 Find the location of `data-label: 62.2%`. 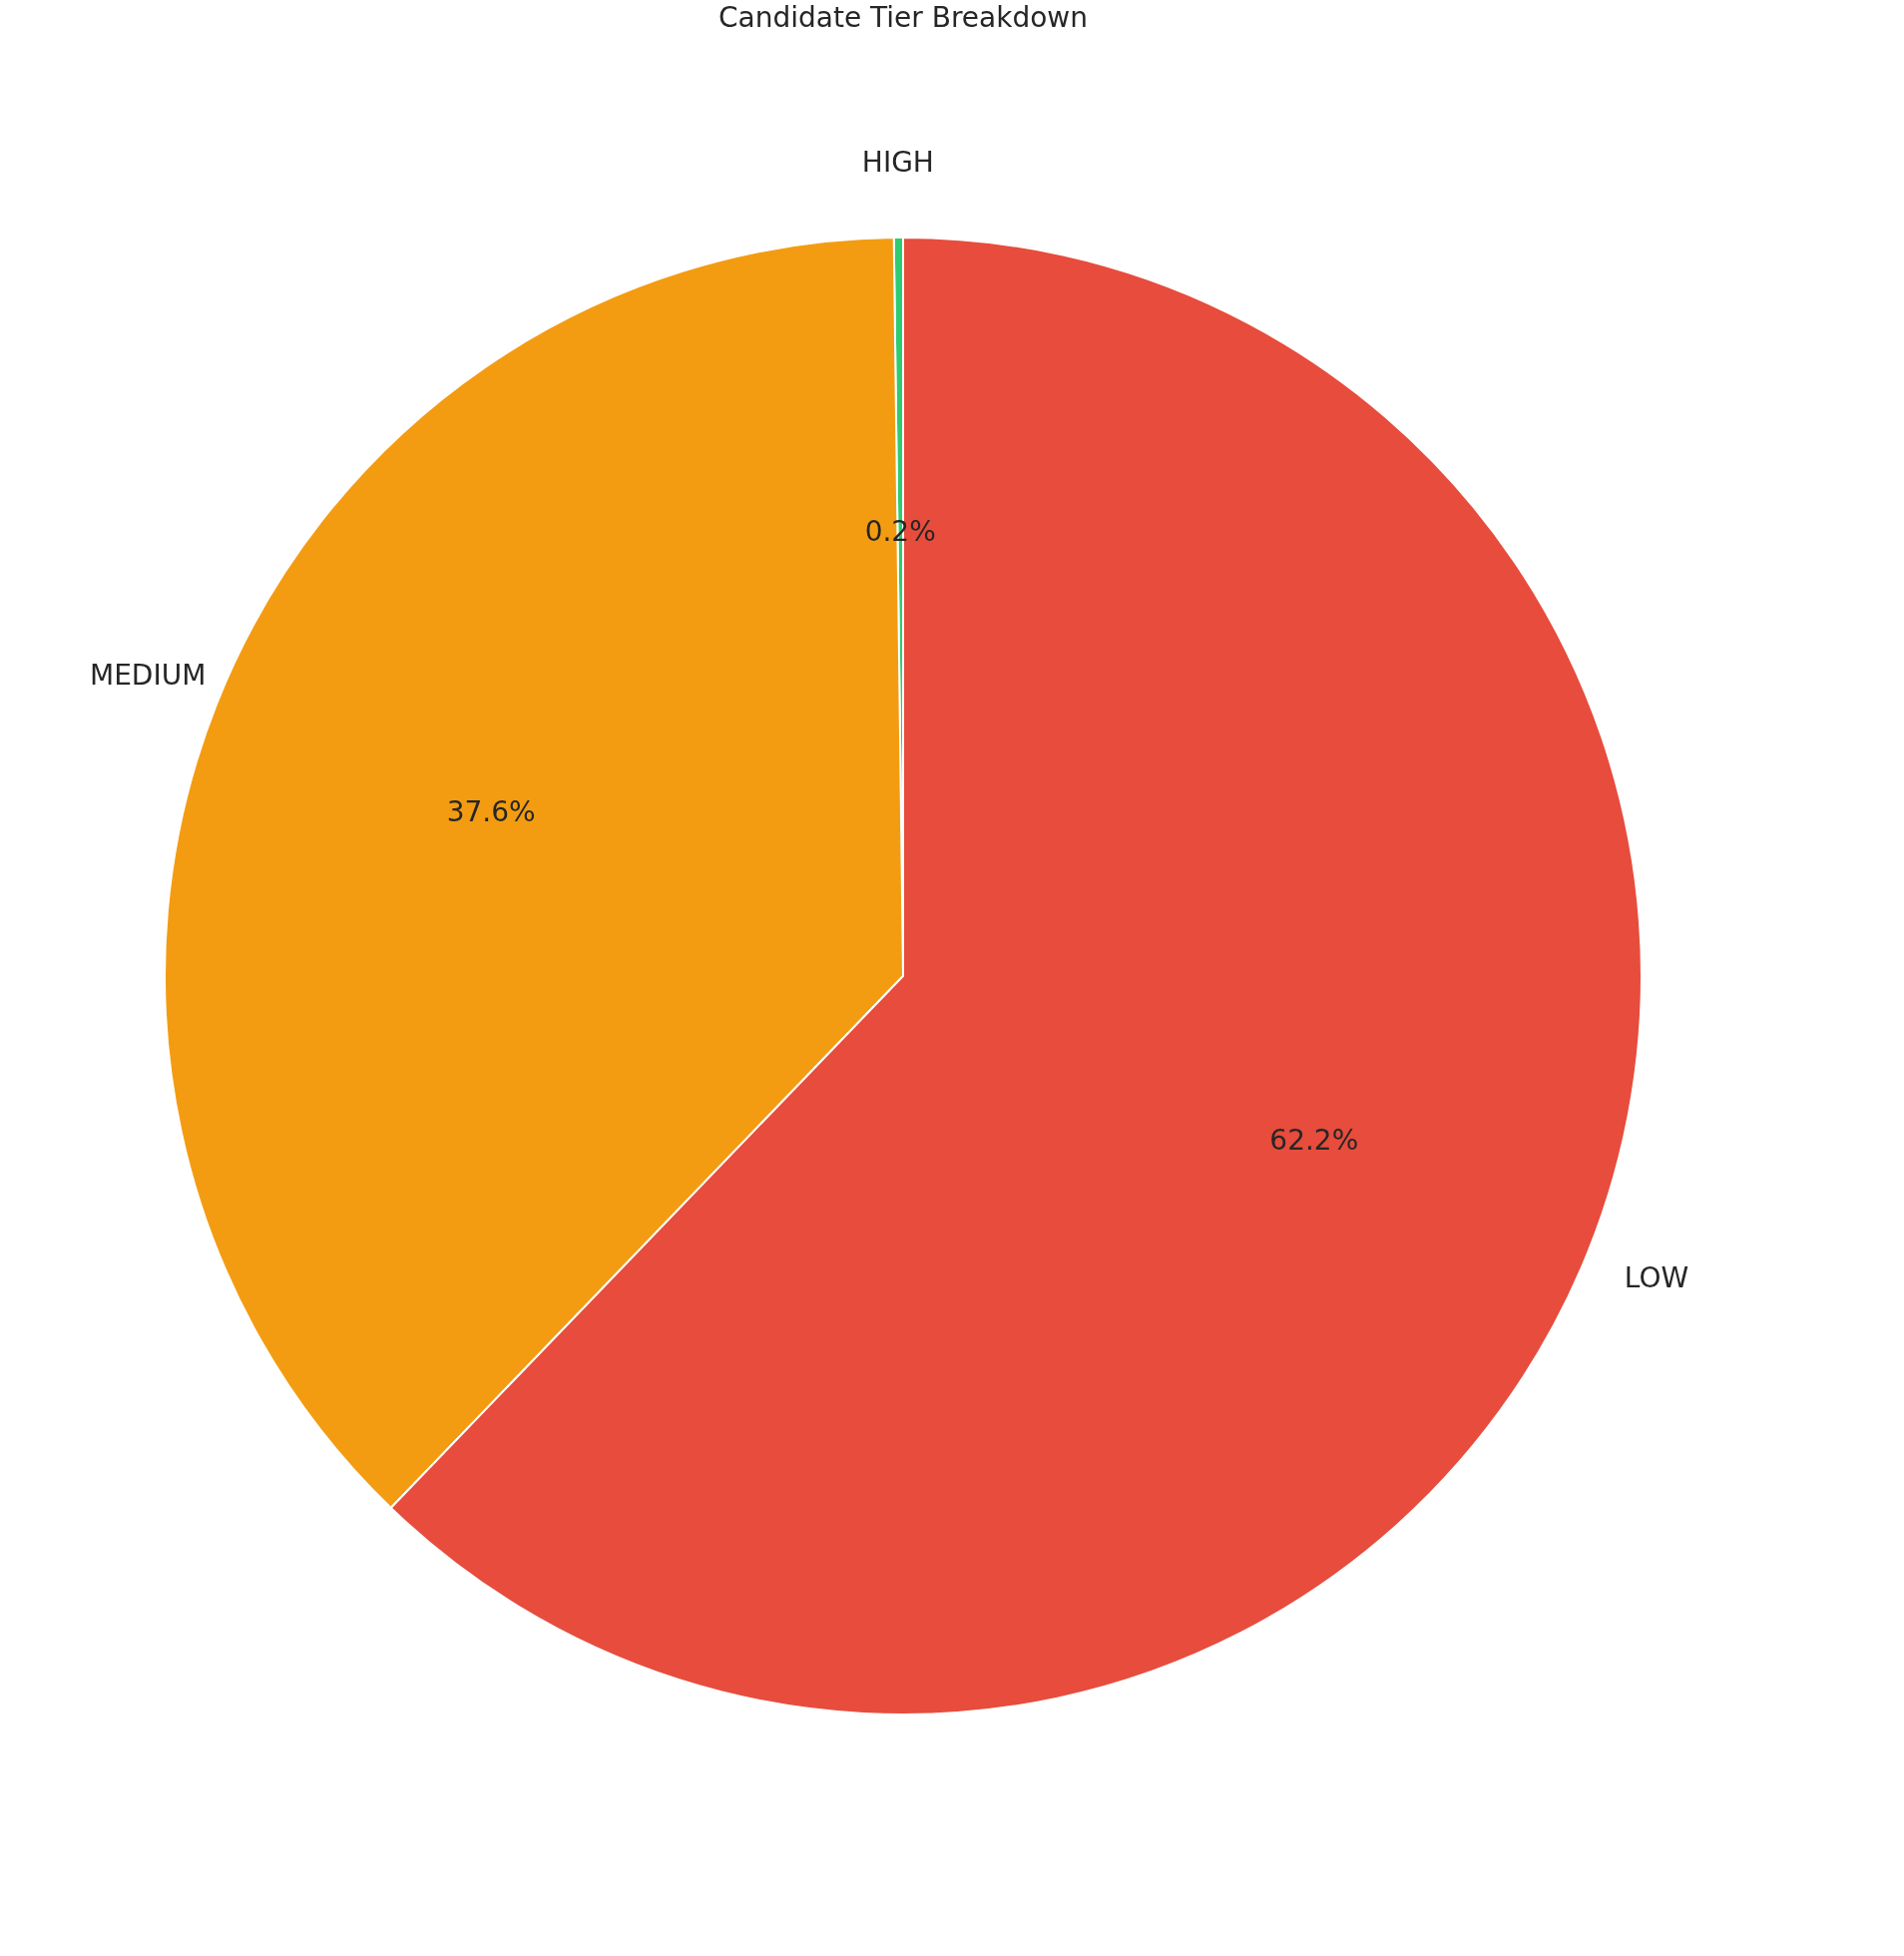

data-label: 62.2% is located at coordinates (1314, 1141).